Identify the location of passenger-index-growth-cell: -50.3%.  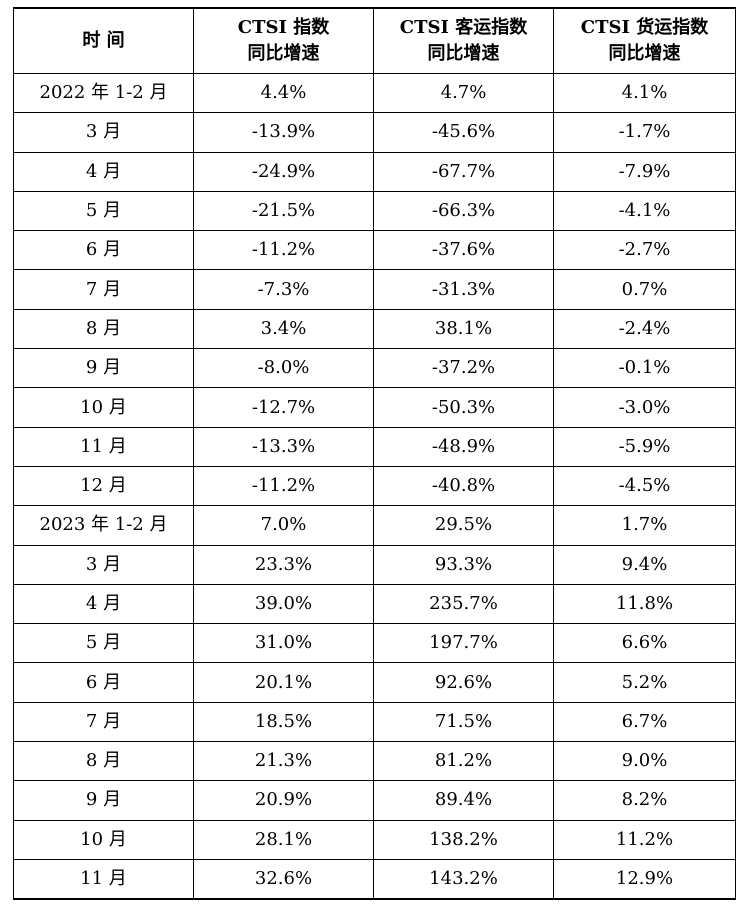
(463, 407).